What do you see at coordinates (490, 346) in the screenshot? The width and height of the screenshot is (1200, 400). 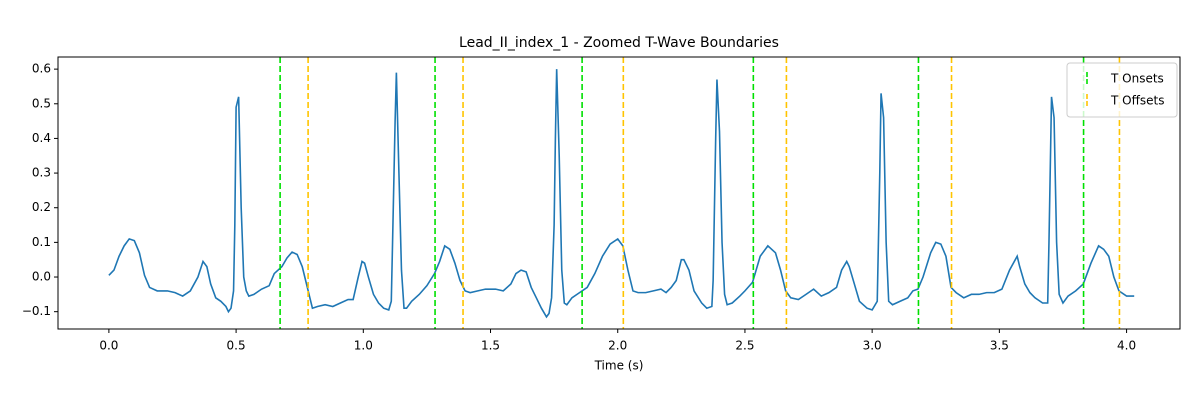 I see `x-tick-label: 1.5` at bounding box center [490, 346].